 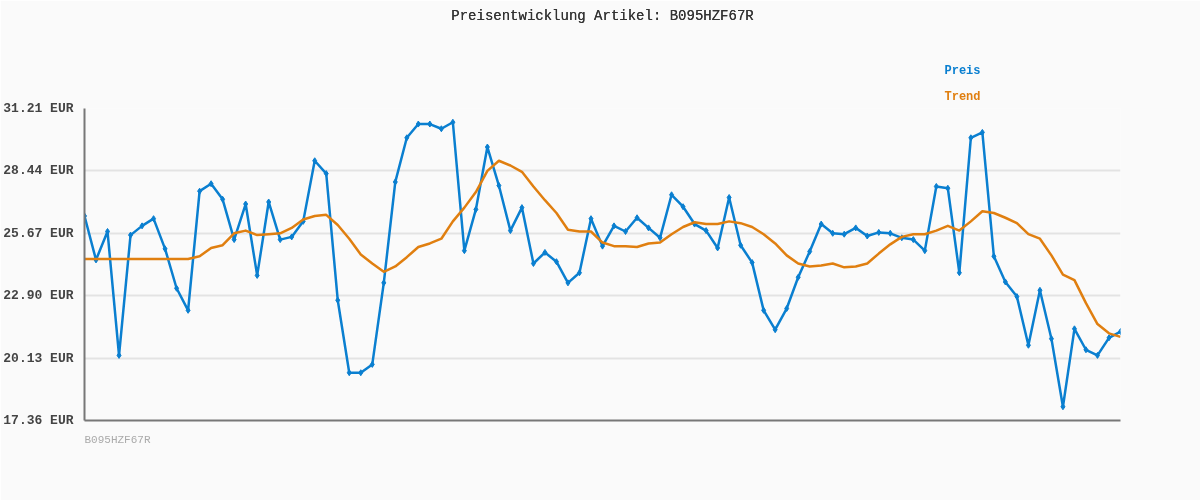 I want to click on text: B095HZF67R, so click(x=117, y=439).